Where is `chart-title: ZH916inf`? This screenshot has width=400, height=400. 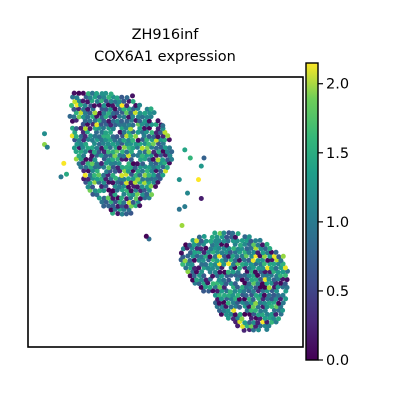 chart-title: ZH916inf is located at coordinates (166, 35).